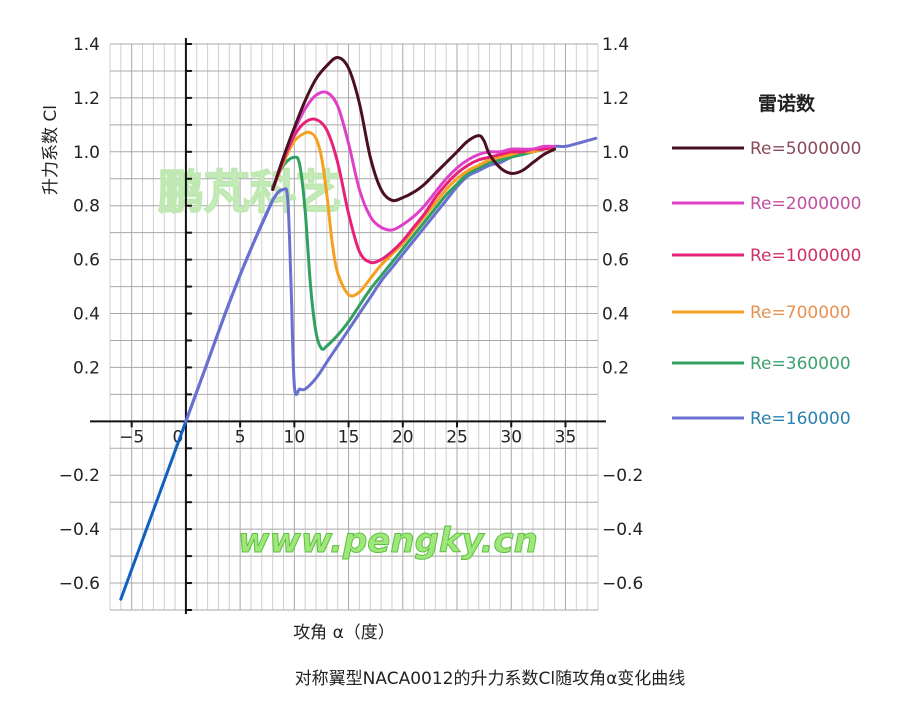  What do you see at coordinates (615, 45) in the screenshot?
I see `y-tick-label-right: 1.4` at bounding box center [615, 45].